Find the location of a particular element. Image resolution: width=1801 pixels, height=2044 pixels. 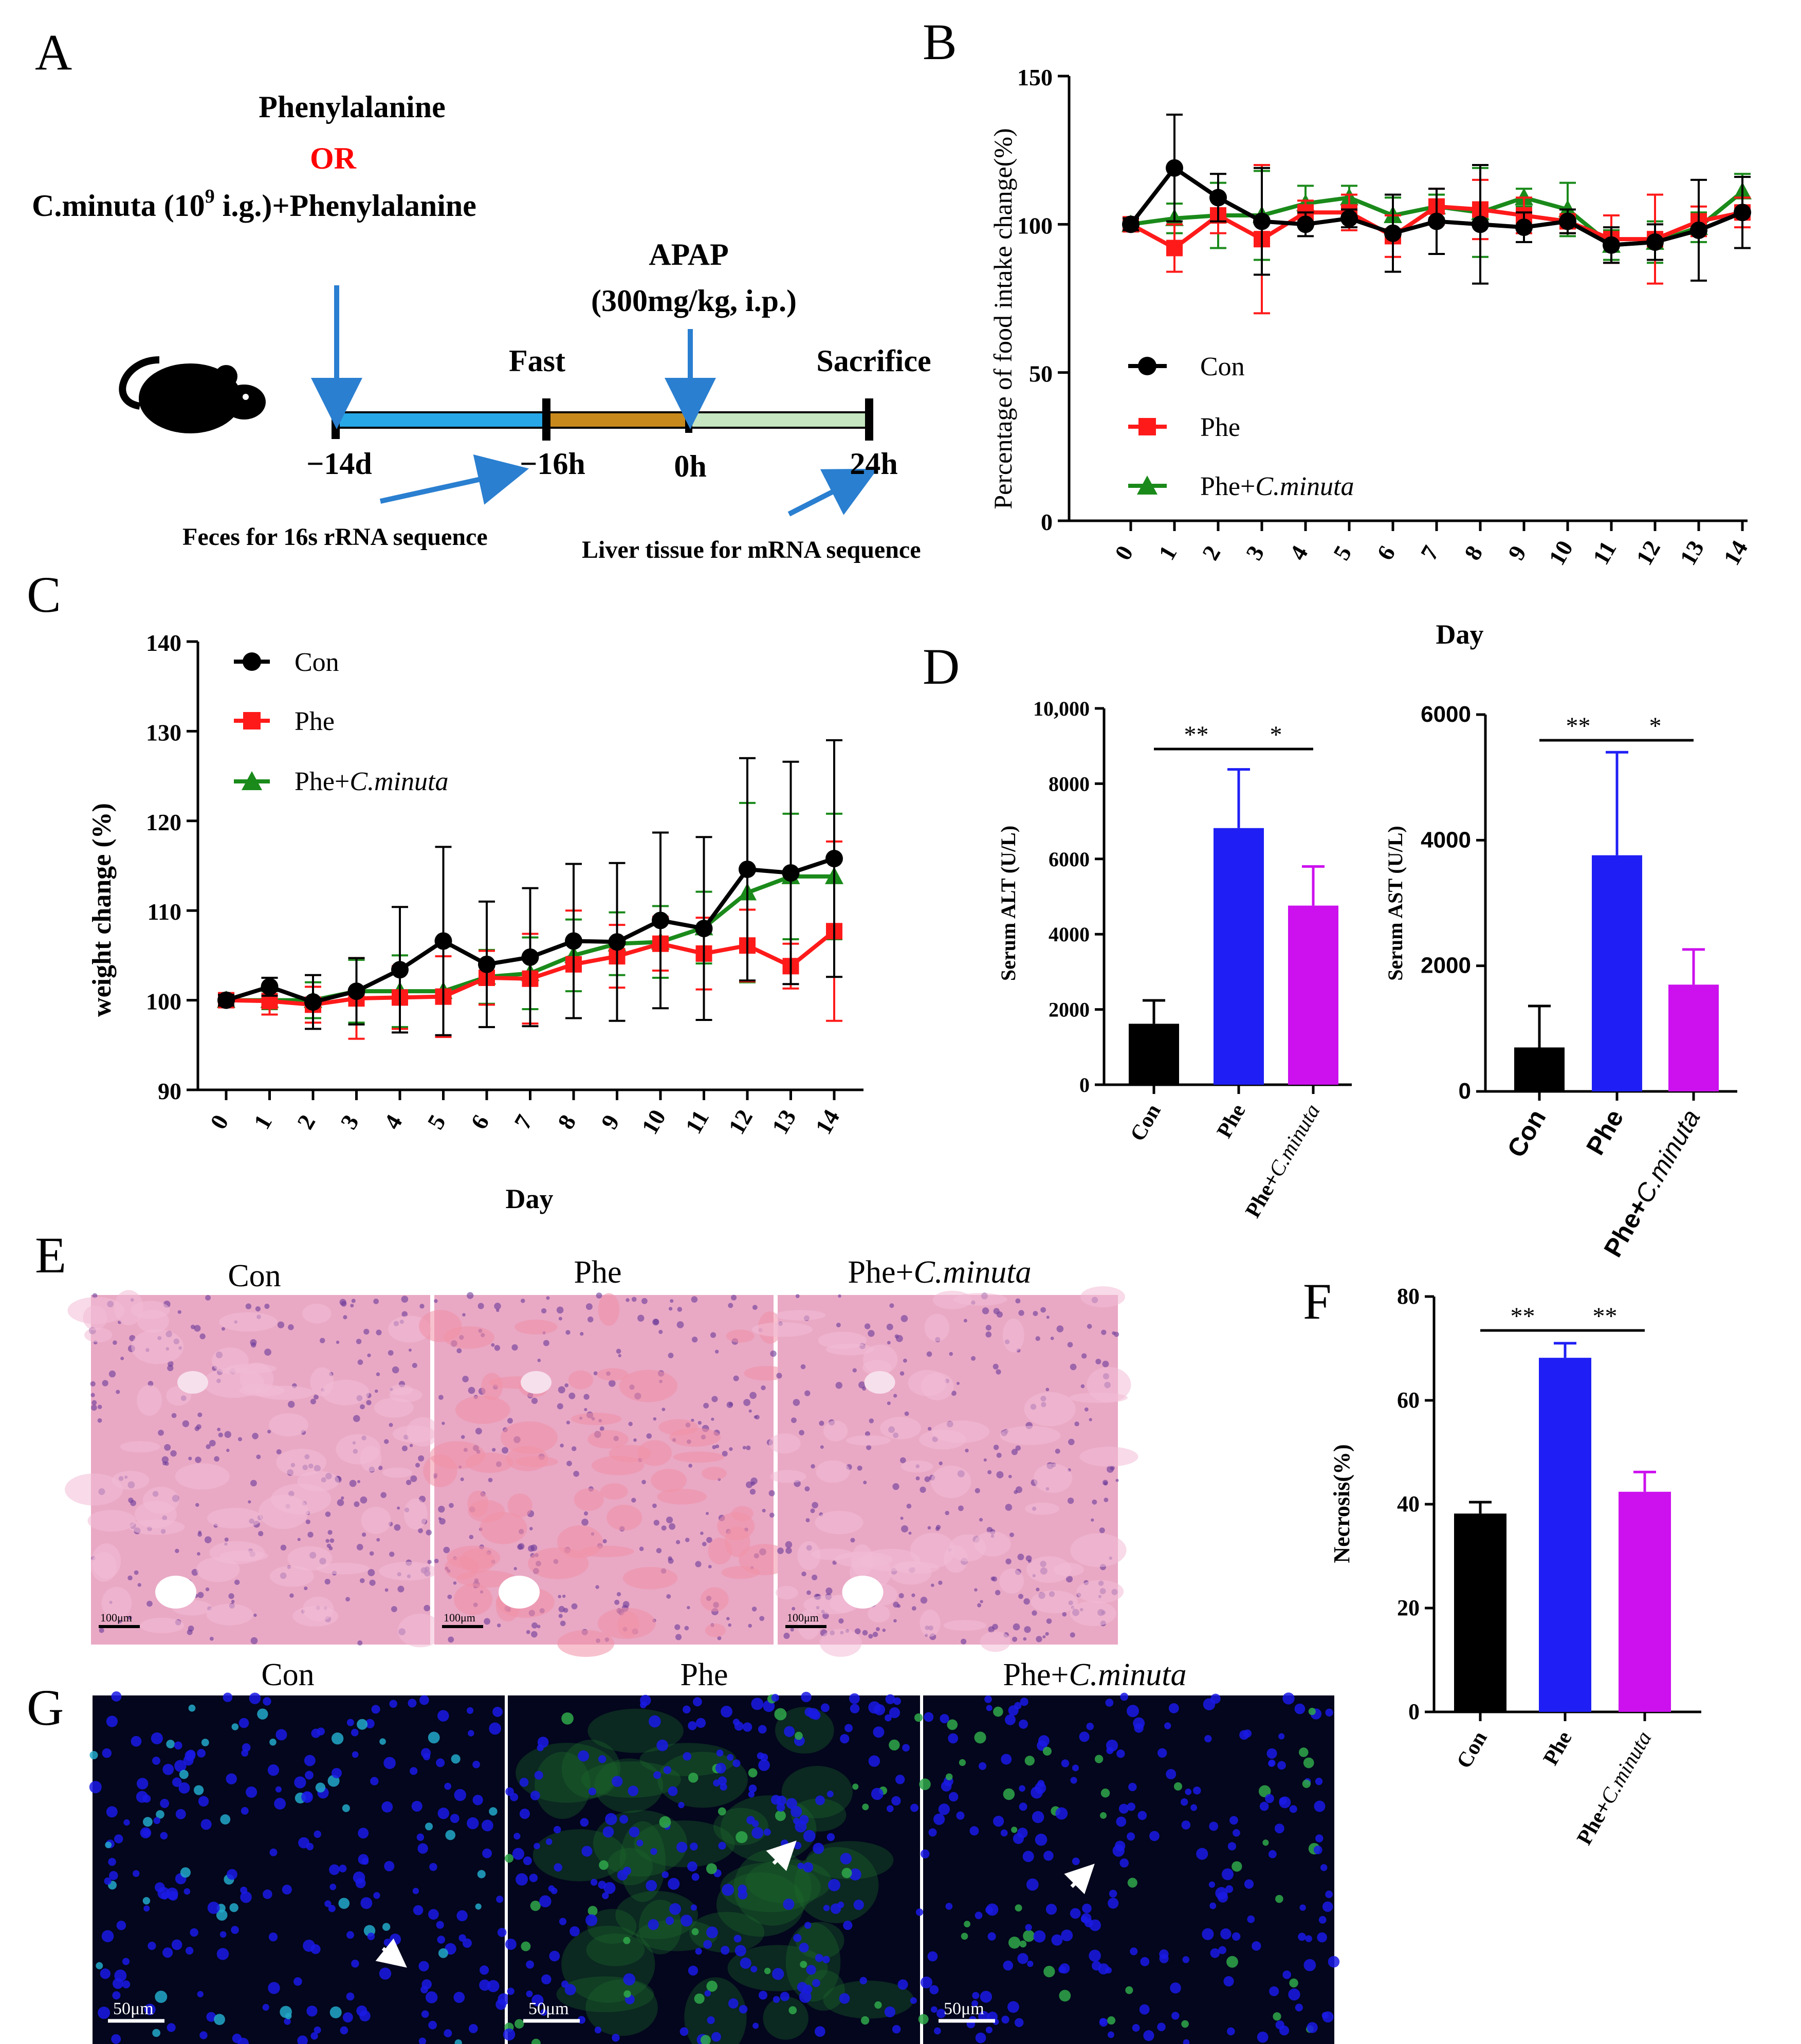

food-intake-xlabel: Day is located at coordinates (1460, 634).